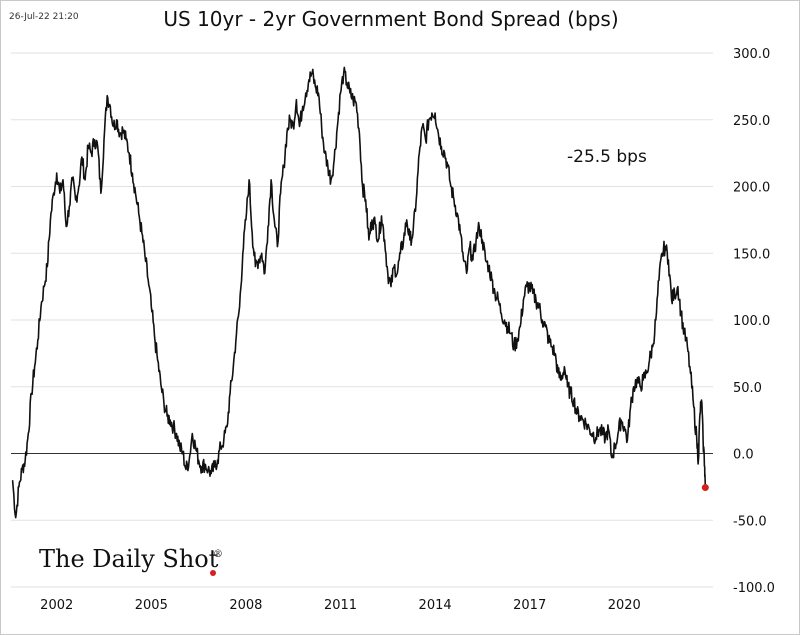 This screenshot has height=635, width=800. Describe the element at coordinates (751, 188) in the screenshot. I see `y-tick-label: 200.0` at that location.